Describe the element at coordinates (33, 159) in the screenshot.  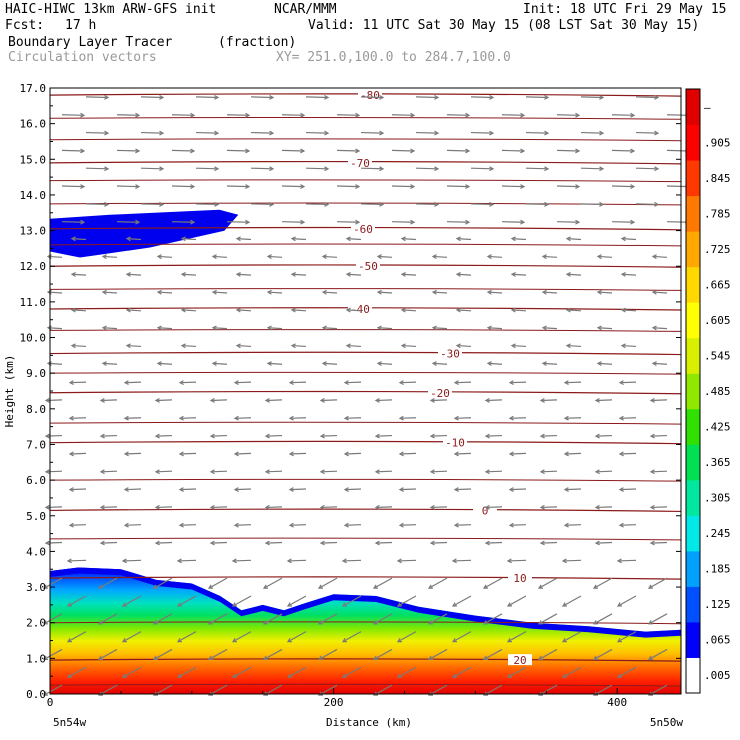
I see `y-tick-label: 15.0` at that location.